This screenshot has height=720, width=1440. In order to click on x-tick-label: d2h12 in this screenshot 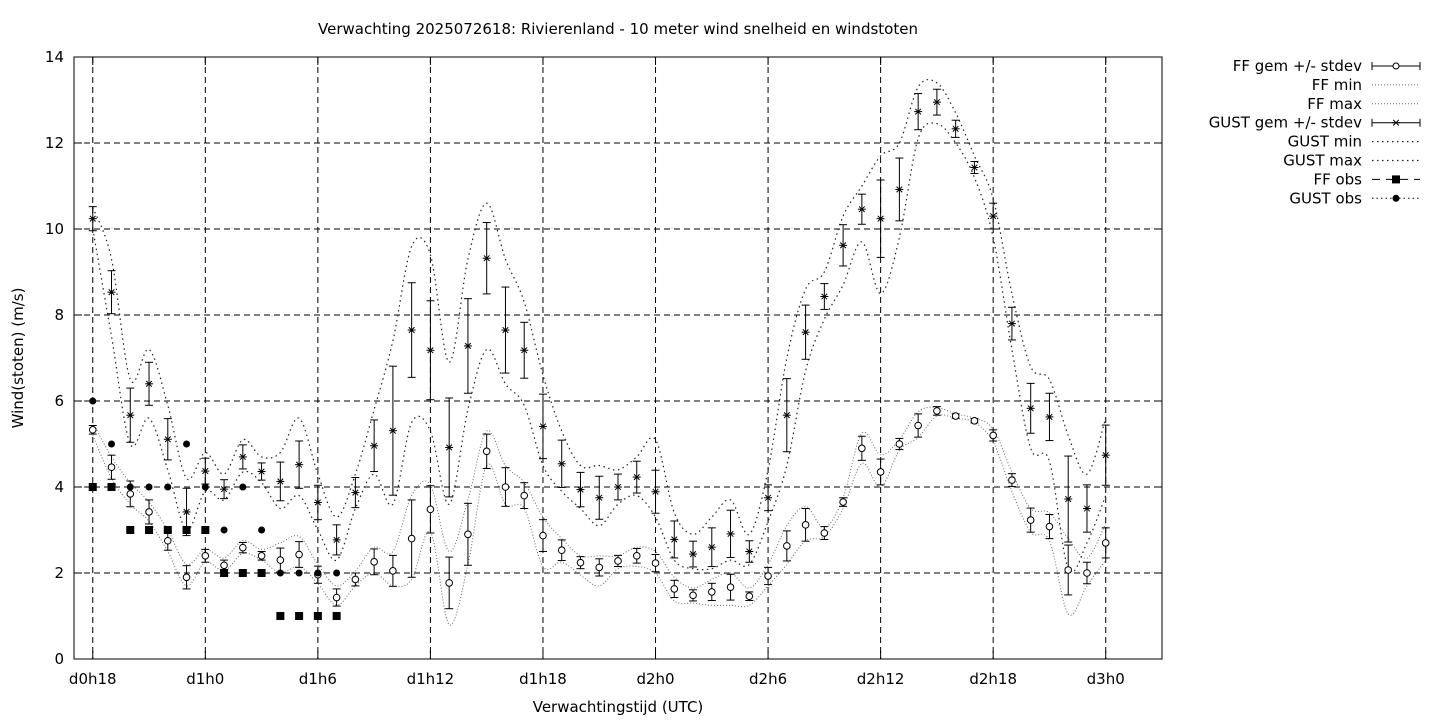, I will do `click(881, 679)`.